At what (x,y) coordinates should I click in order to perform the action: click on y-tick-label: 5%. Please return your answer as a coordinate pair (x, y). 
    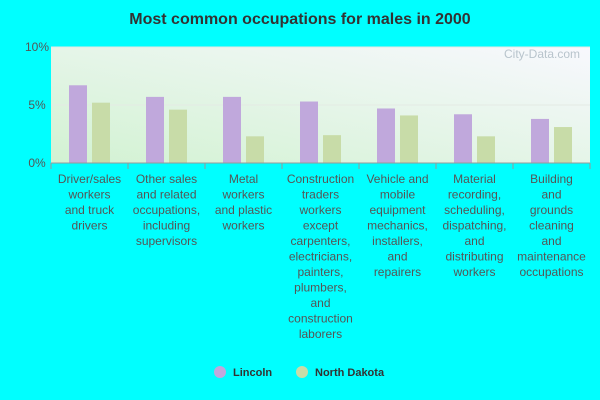
    Looking at the image, I should click on (37, 105).